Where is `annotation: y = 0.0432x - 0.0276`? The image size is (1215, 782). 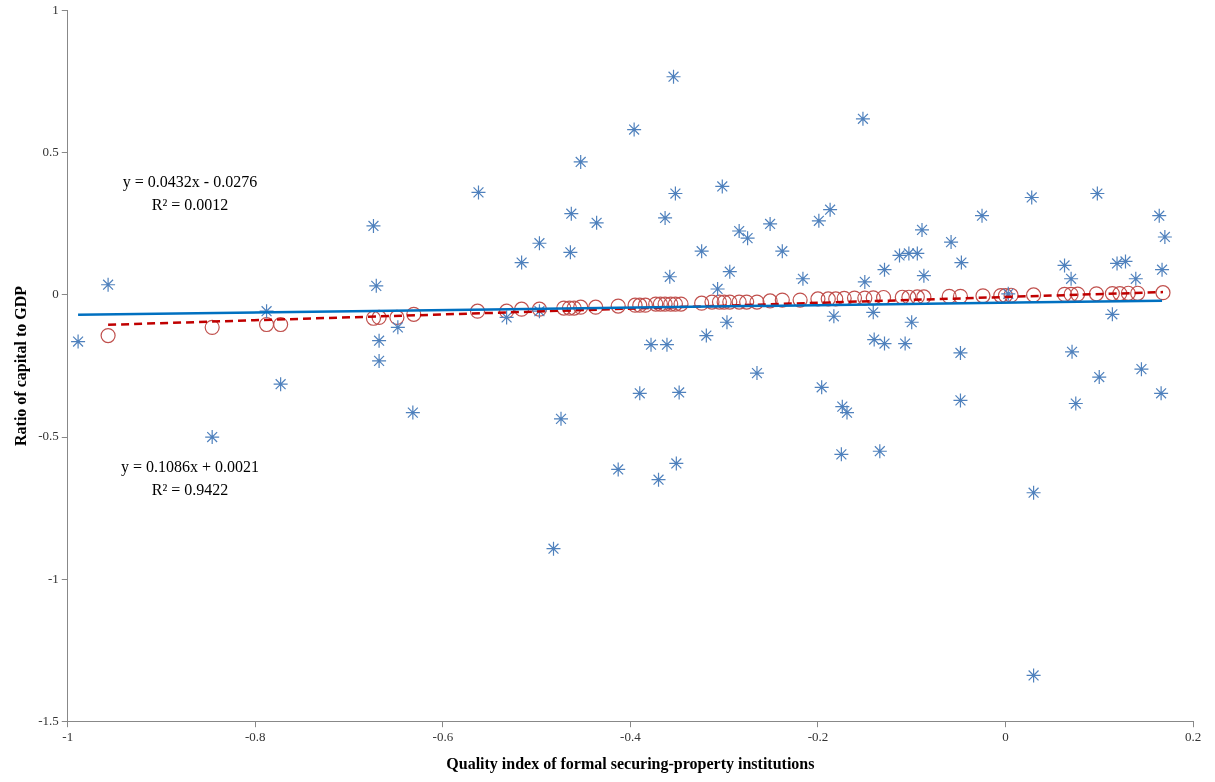 annotation: y = 0.0432x - 0.0276 is located at coordinates (190, 182).